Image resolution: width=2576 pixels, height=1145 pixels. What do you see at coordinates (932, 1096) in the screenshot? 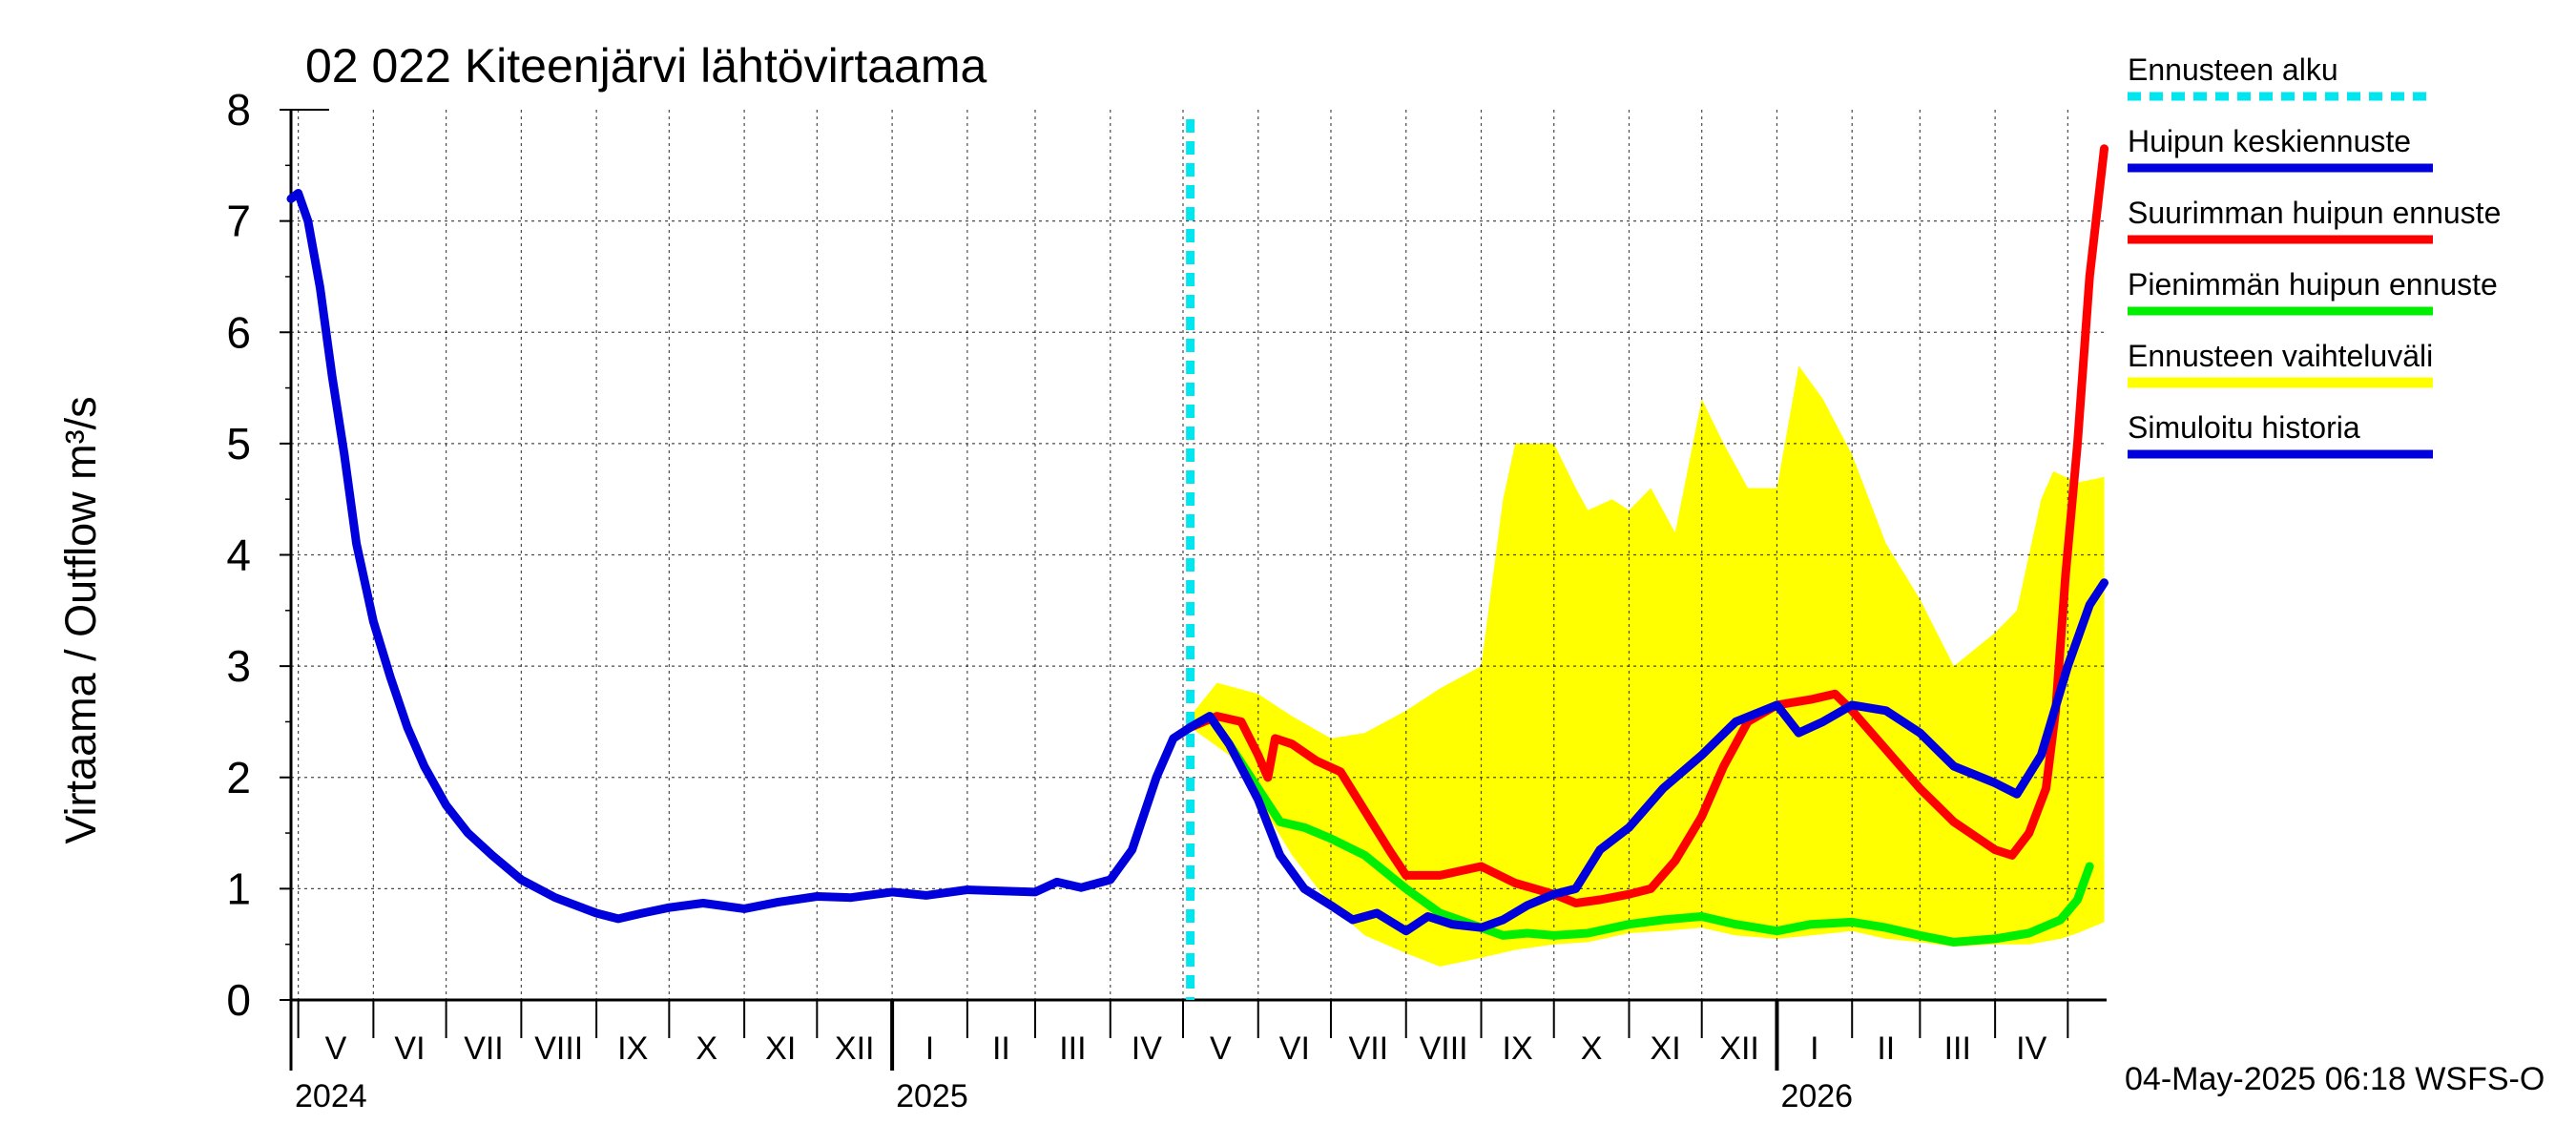
I see `x-year-label: 2025` at bounding box center [932, 1096].